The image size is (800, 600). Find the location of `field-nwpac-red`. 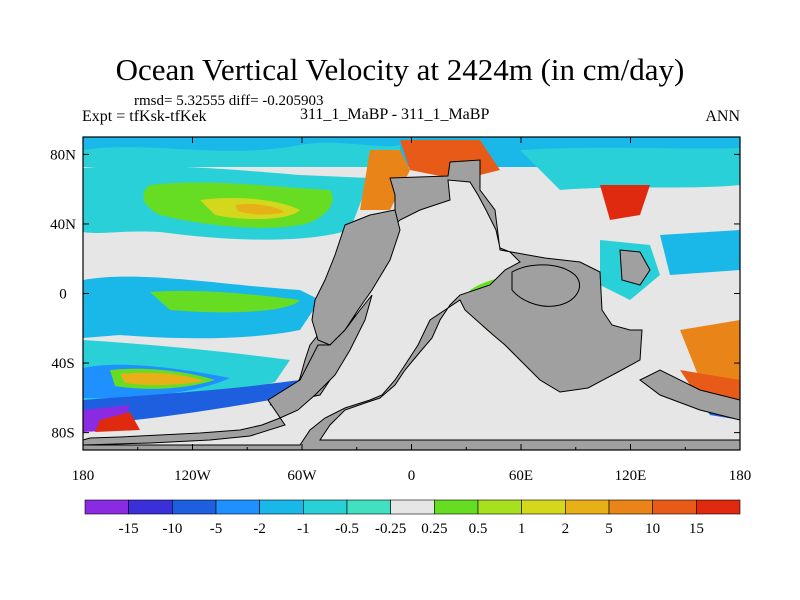

field-nwpac-red is located at coordinates (625, 202).